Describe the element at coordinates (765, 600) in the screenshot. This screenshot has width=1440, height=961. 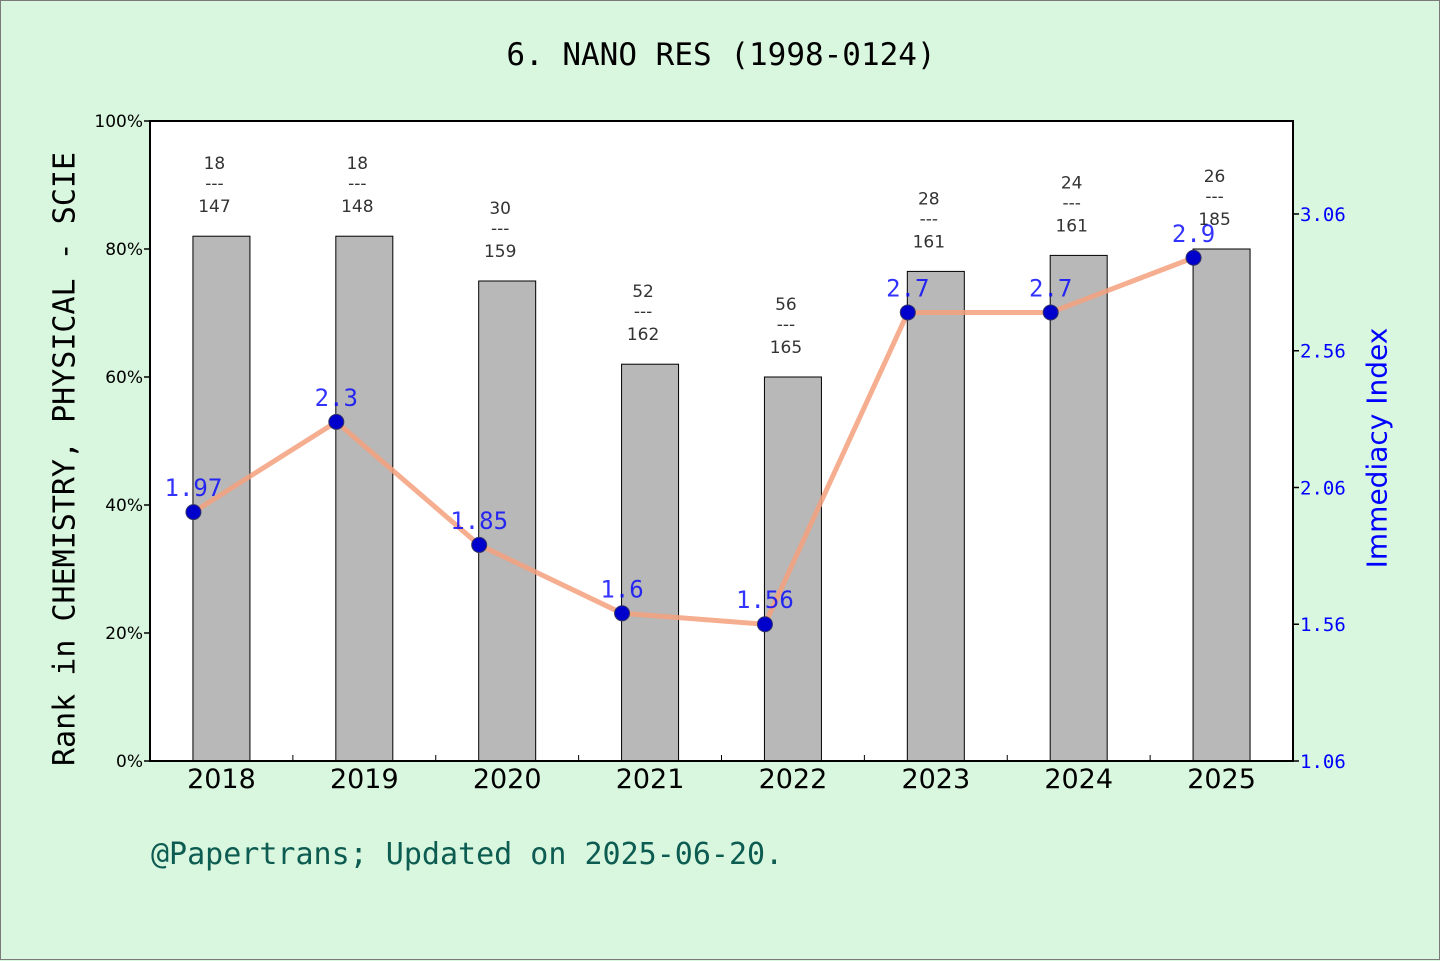
I see `immediacy-value-label: 1.56` at that location.